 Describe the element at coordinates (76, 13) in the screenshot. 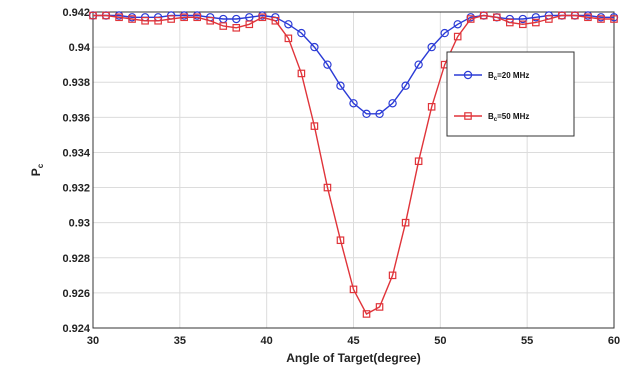

I see `y-tick-label: 0.942` at that location.